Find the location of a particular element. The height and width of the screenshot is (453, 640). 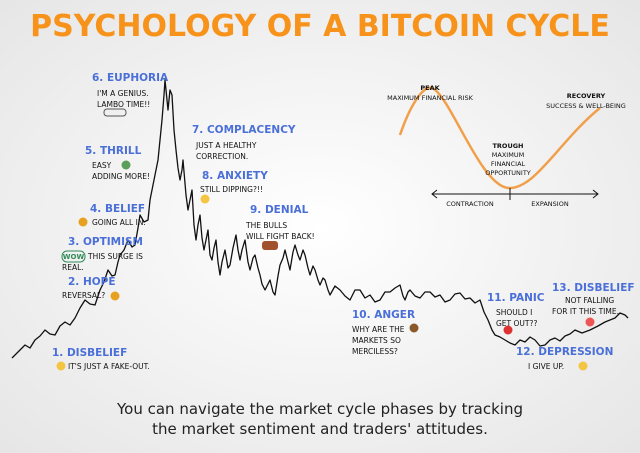

phase-title: 4. BELIEF is located at coordinates (117, 209).